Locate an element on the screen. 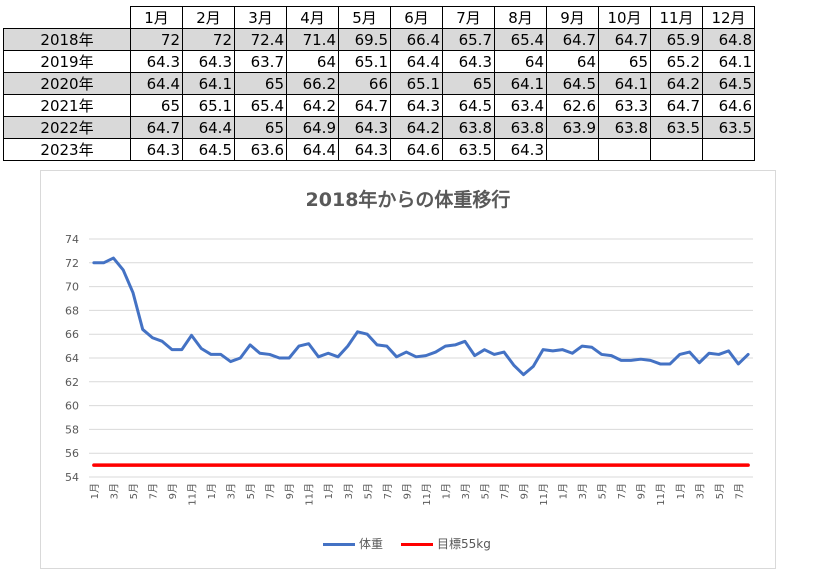  year-cell: 2019年 is located at coordinates (67, 61).